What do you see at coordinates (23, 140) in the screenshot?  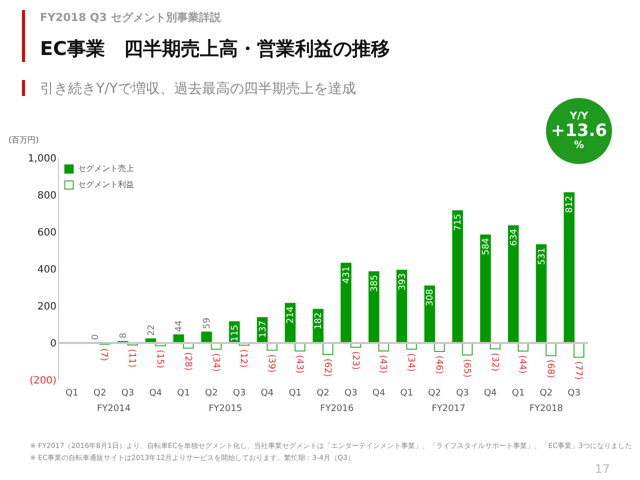 I see `y-axis-title: (百万円)` at bounding box center [23, 140].